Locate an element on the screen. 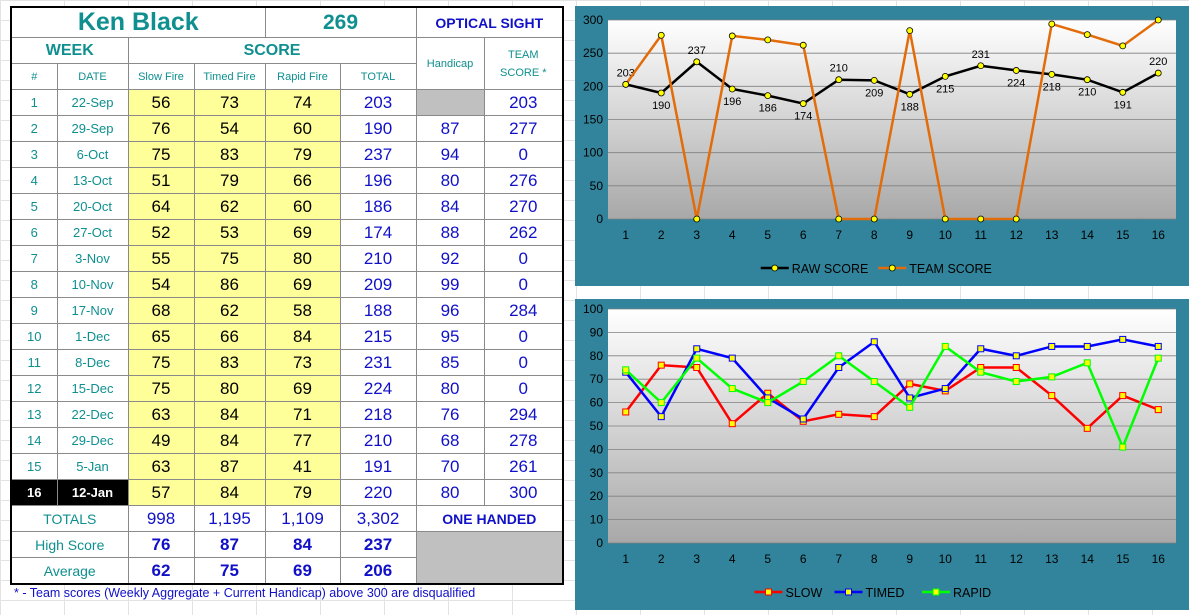  team-score-header: TEAM SCORE * is located at coordinates (523, 63).